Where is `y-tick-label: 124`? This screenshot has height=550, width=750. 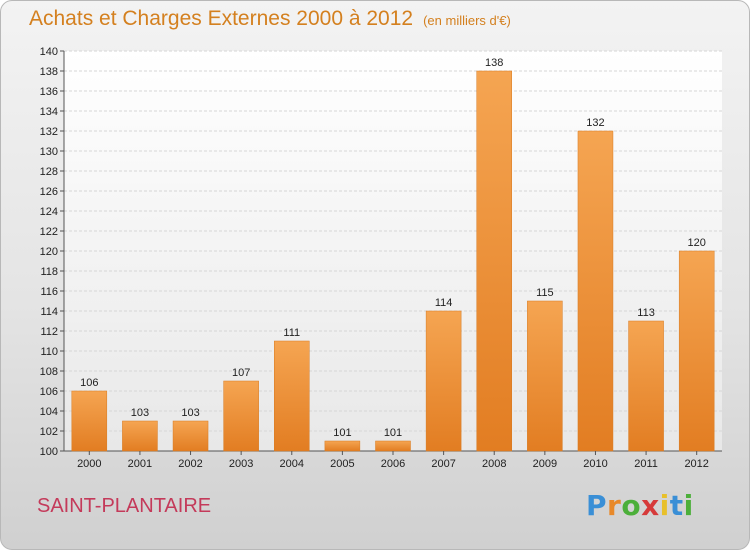
y-tick-label: 124 is located at coordinates (49, 212).